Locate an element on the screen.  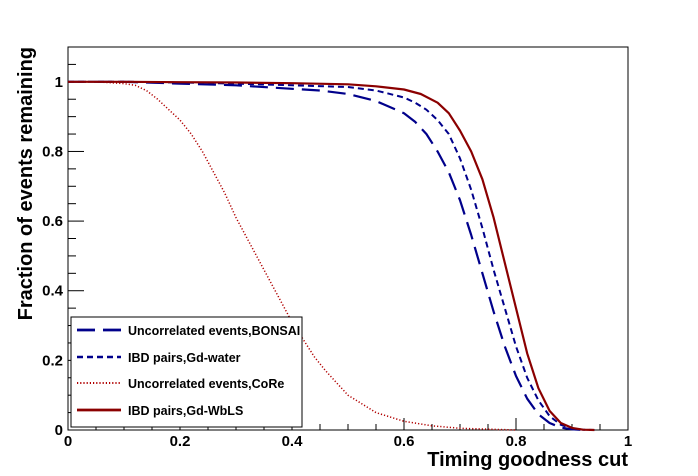
legend-label-4: IBD pairs,Gd-WbLS is located at coordinates (185, 411).